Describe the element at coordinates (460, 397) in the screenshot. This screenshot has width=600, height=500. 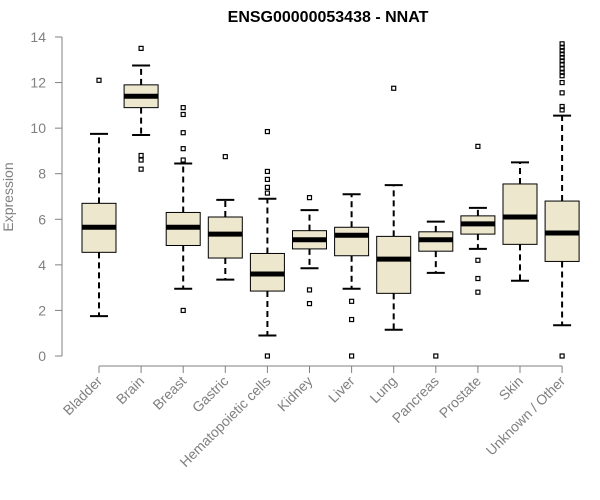
I see `x-tick-label: Prostate` at that location.